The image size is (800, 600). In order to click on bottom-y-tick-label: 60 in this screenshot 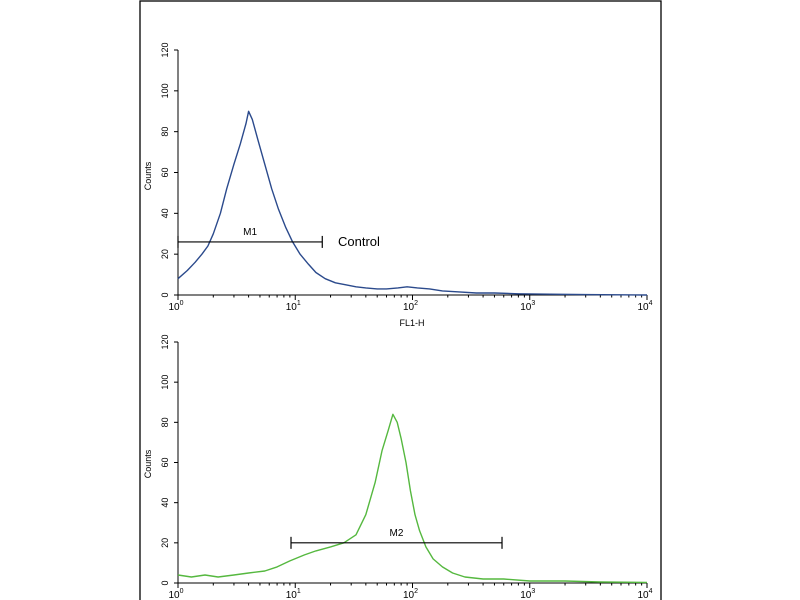, I will do `click(165, 462)`.